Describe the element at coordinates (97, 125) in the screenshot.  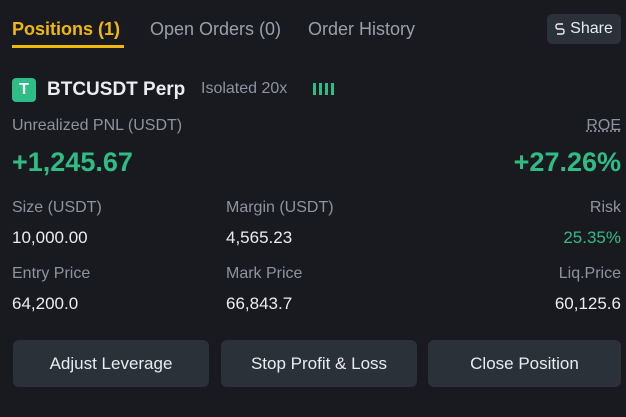
I see `pnl-label: Unrealized PNL (USDT)` at that location.